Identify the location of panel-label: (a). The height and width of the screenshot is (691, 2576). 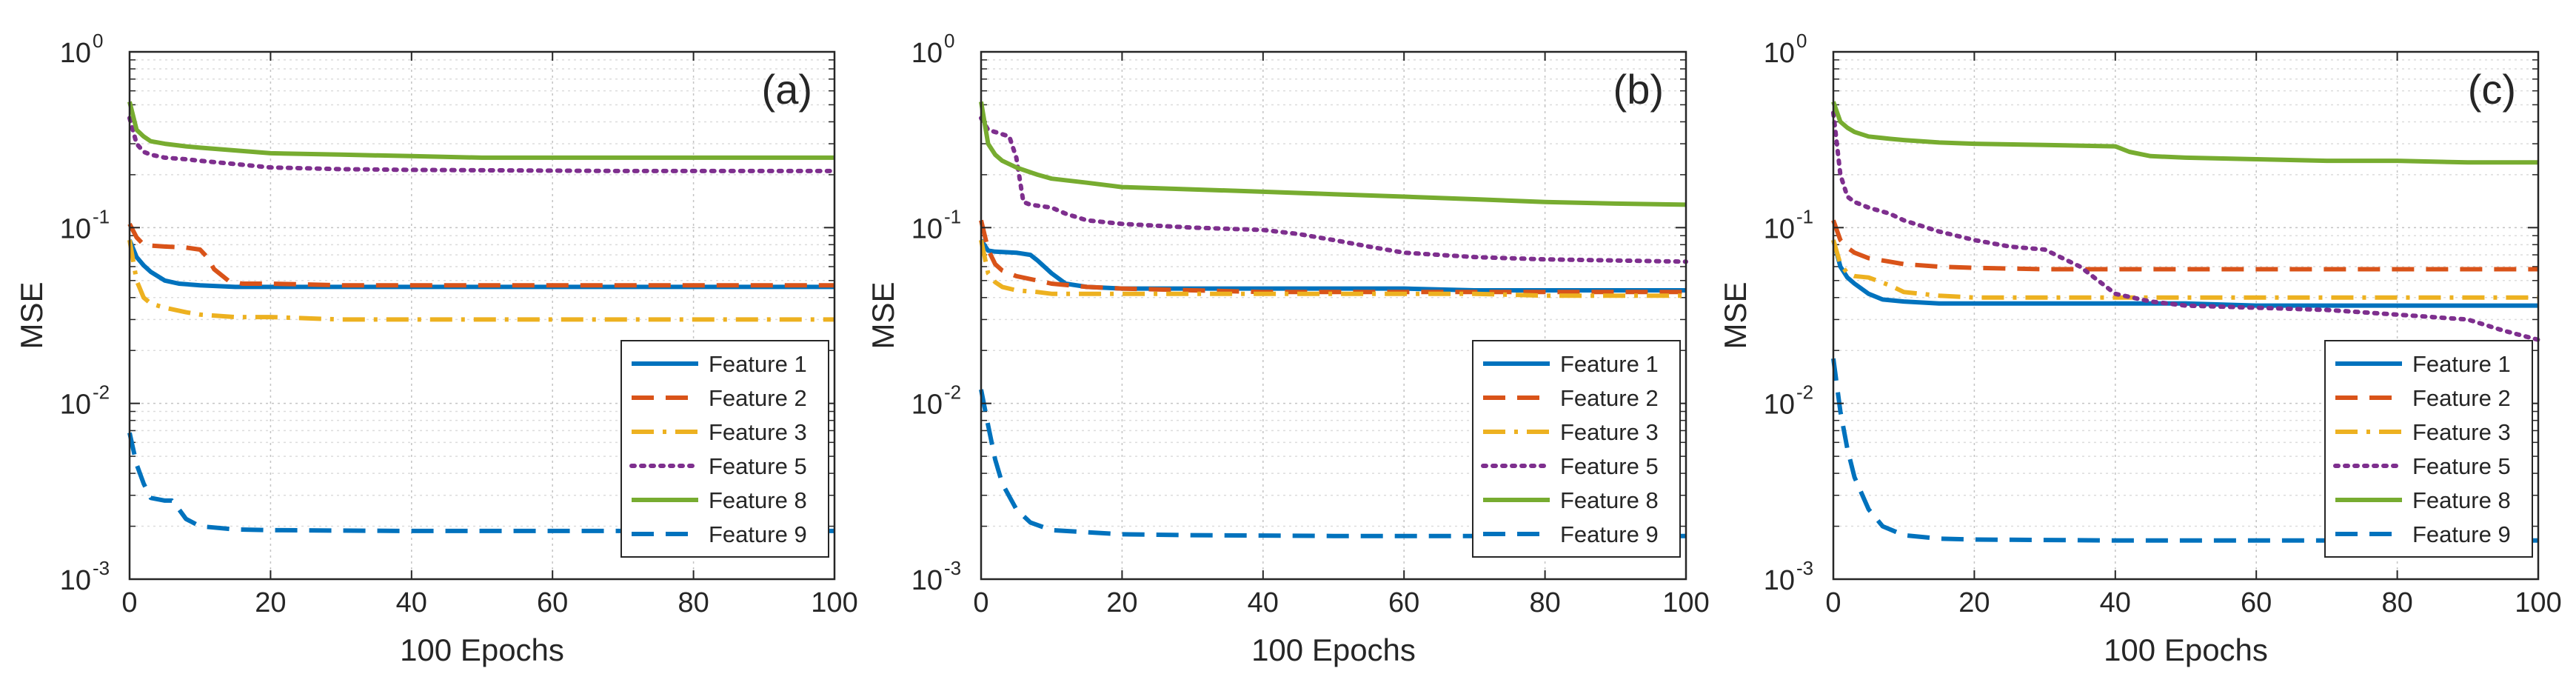
(787, 90).